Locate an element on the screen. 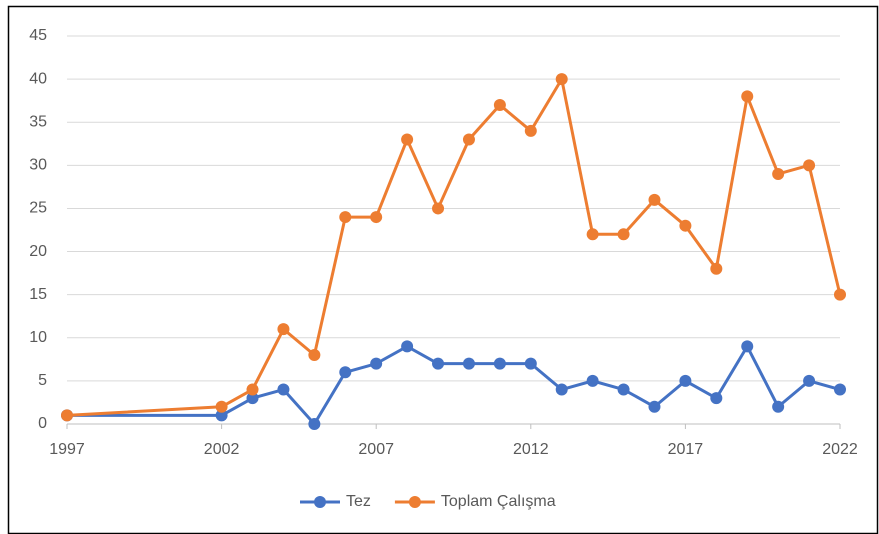 This screenshot has height=534, width=879. legend-label: Tez is located at coordinates (358, 501).